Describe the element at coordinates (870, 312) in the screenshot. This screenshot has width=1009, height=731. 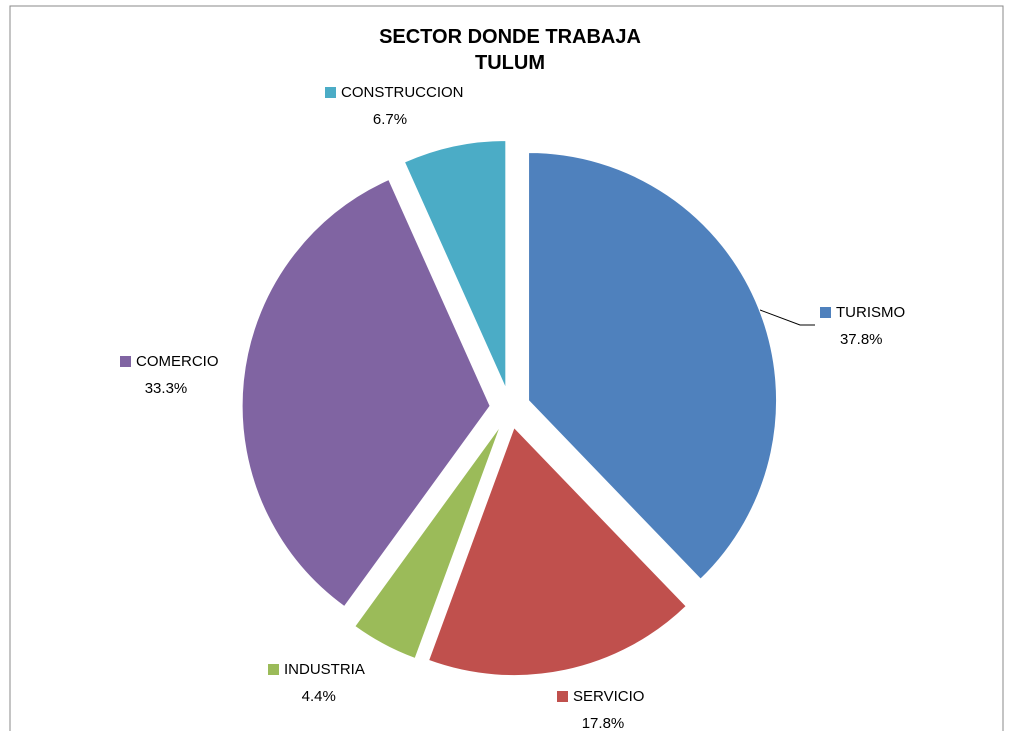
I see `slice-label: TURISMO` at that location.